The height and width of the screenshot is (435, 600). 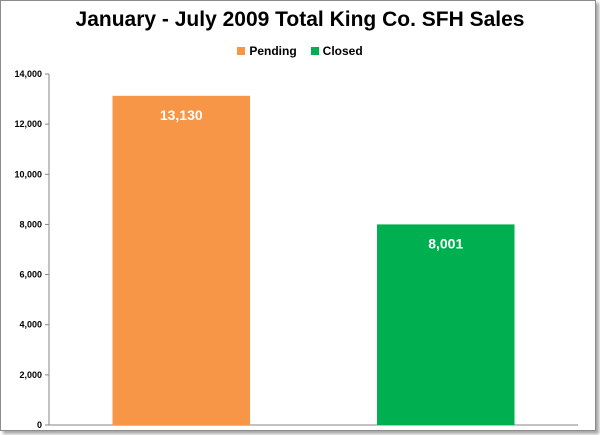 I want to click on y-tick-label: 2,000, so click(x=30, y=375).